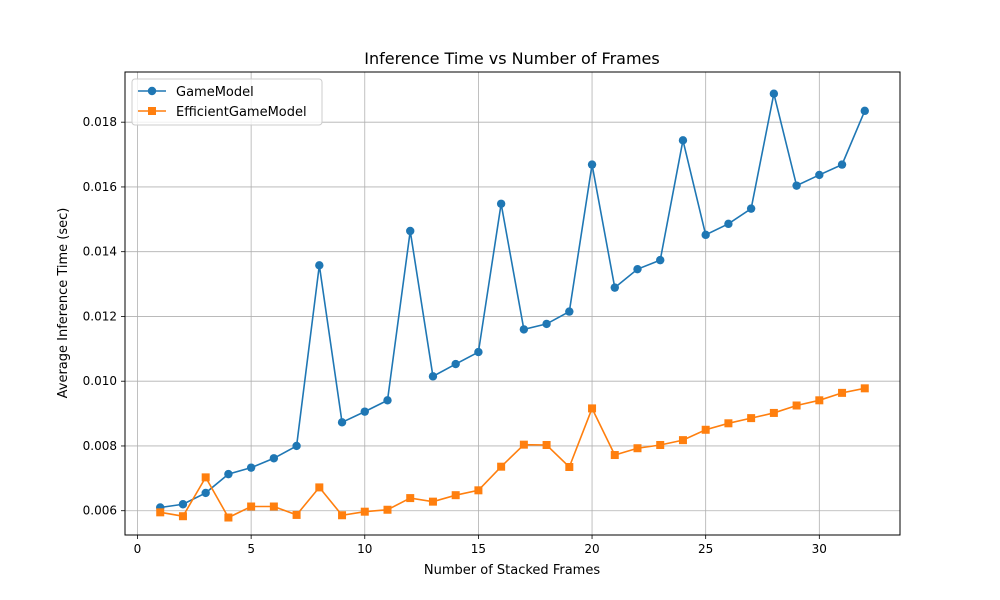 Image resolution: width=1000 pixels, height=600 pixels. Describe the element at coordinates (152, 111) in the screenshot. I see `legend-marker-efficientgamemodel` at that location.